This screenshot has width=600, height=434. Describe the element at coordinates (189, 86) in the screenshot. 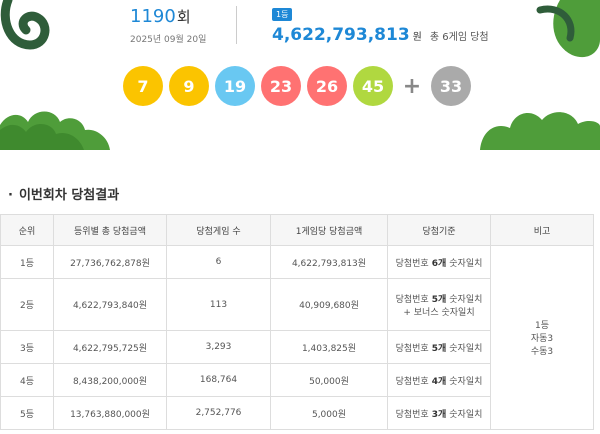

I see `number-ball: 9` at that location.